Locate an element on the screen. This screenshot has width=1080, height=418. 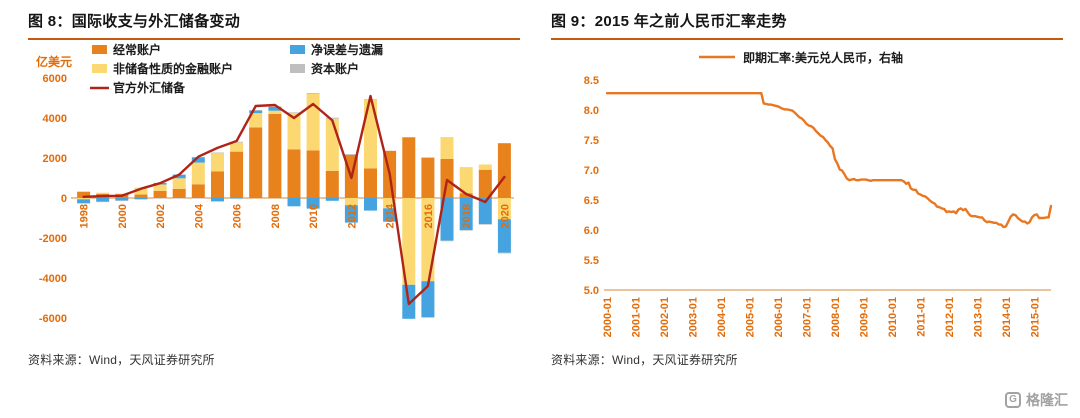
svg-text: 2014 is located at coordinates (391, 215).